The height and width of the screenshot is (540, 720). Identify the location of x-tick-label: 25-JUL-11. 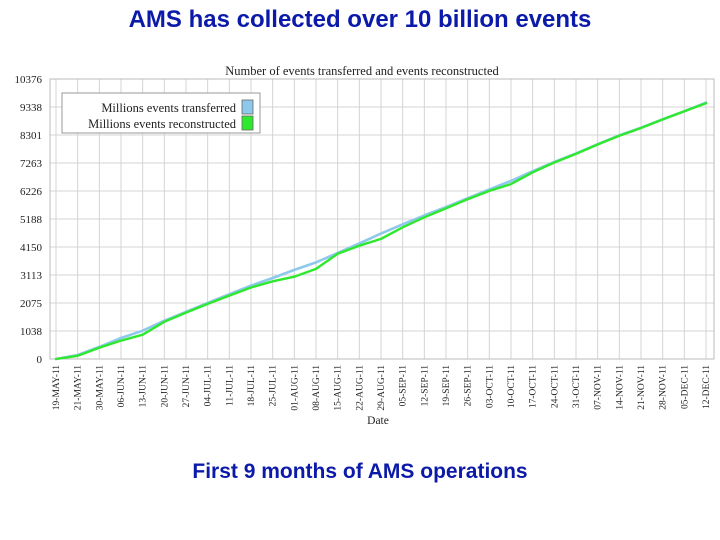
(274, 386).